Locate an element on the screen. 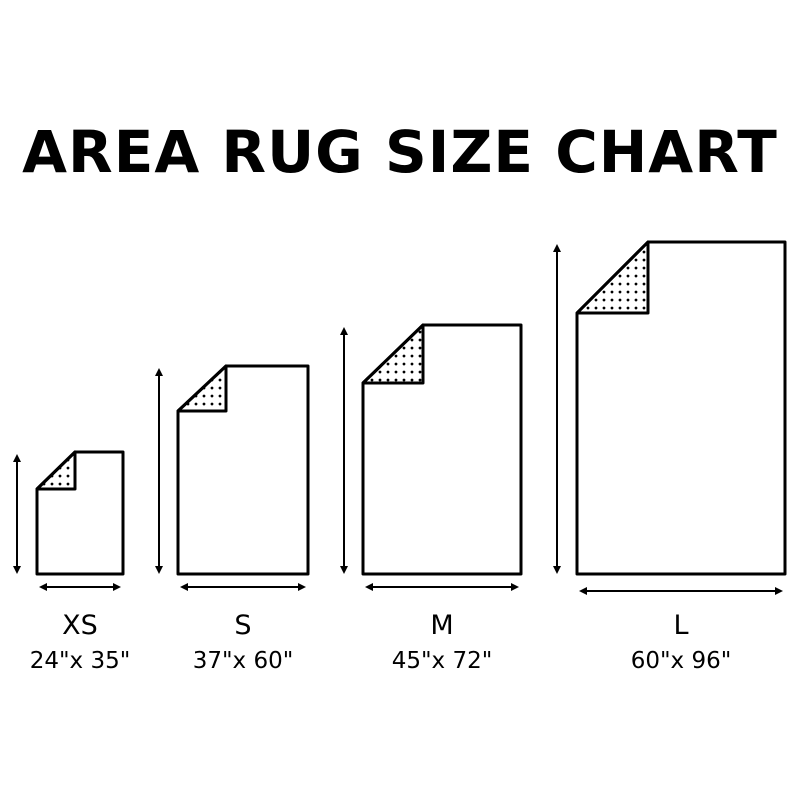  dimensions-label: 24"x 35" is located at coordinates (80, 661).